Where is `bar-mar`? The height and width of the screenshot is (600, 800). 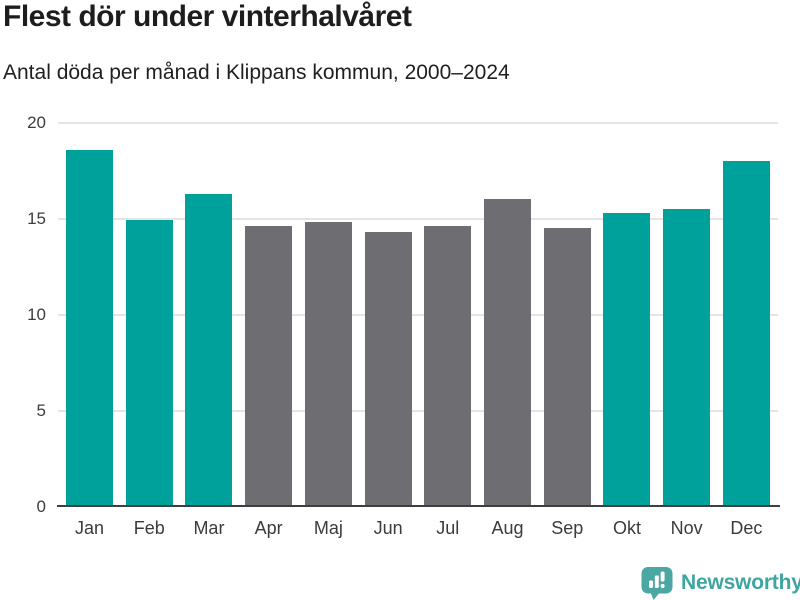
bar-mar is located at coordinates (209, 349).